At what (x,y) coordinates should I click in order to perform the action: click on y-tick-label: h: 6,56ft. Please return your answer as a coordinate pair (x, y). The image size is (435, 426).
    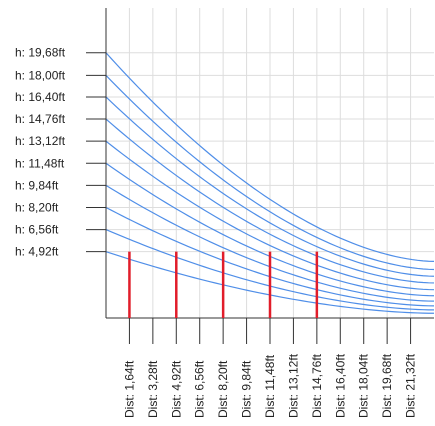
    Looking at the image, I should click on (37, 230).